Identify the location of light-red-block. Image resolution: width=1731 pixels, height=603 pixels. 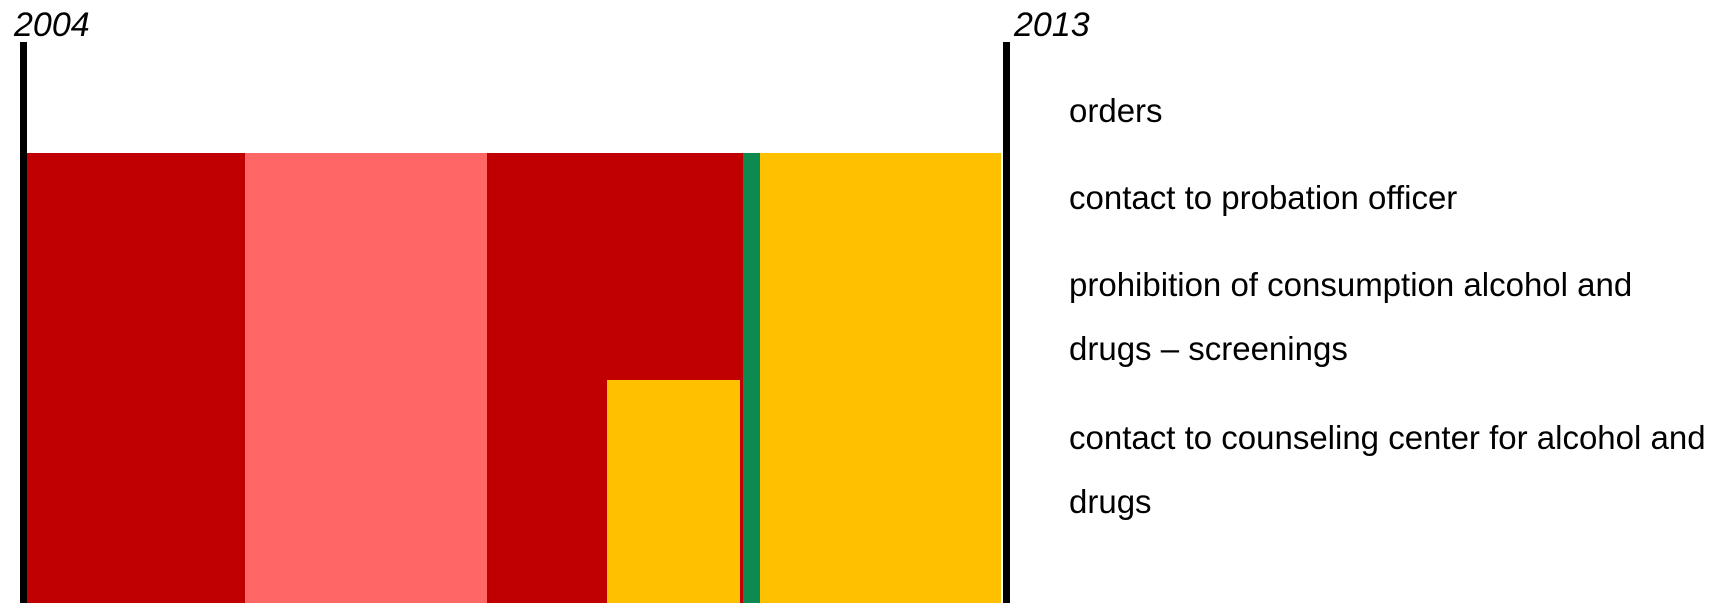
(366, 378).